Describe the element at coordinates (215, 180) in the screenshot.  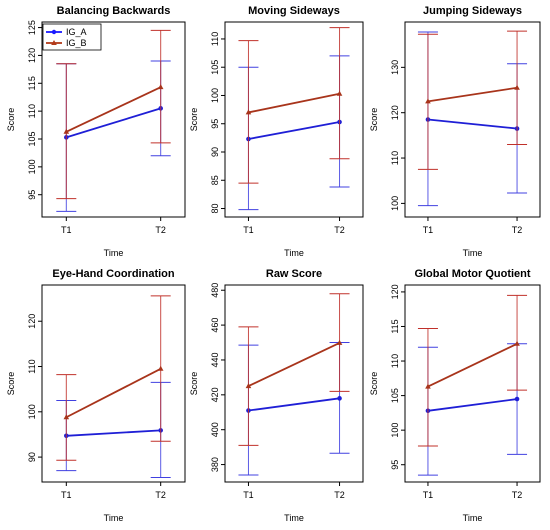
I see `y-tick-label: 85` at that location.